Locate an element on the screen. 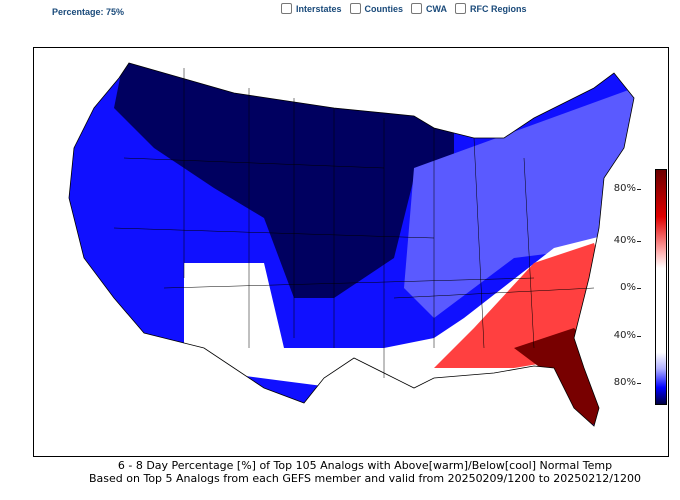 The image size is (680, 500). option-label: RFC Regions is located at coordinates (498, 8).